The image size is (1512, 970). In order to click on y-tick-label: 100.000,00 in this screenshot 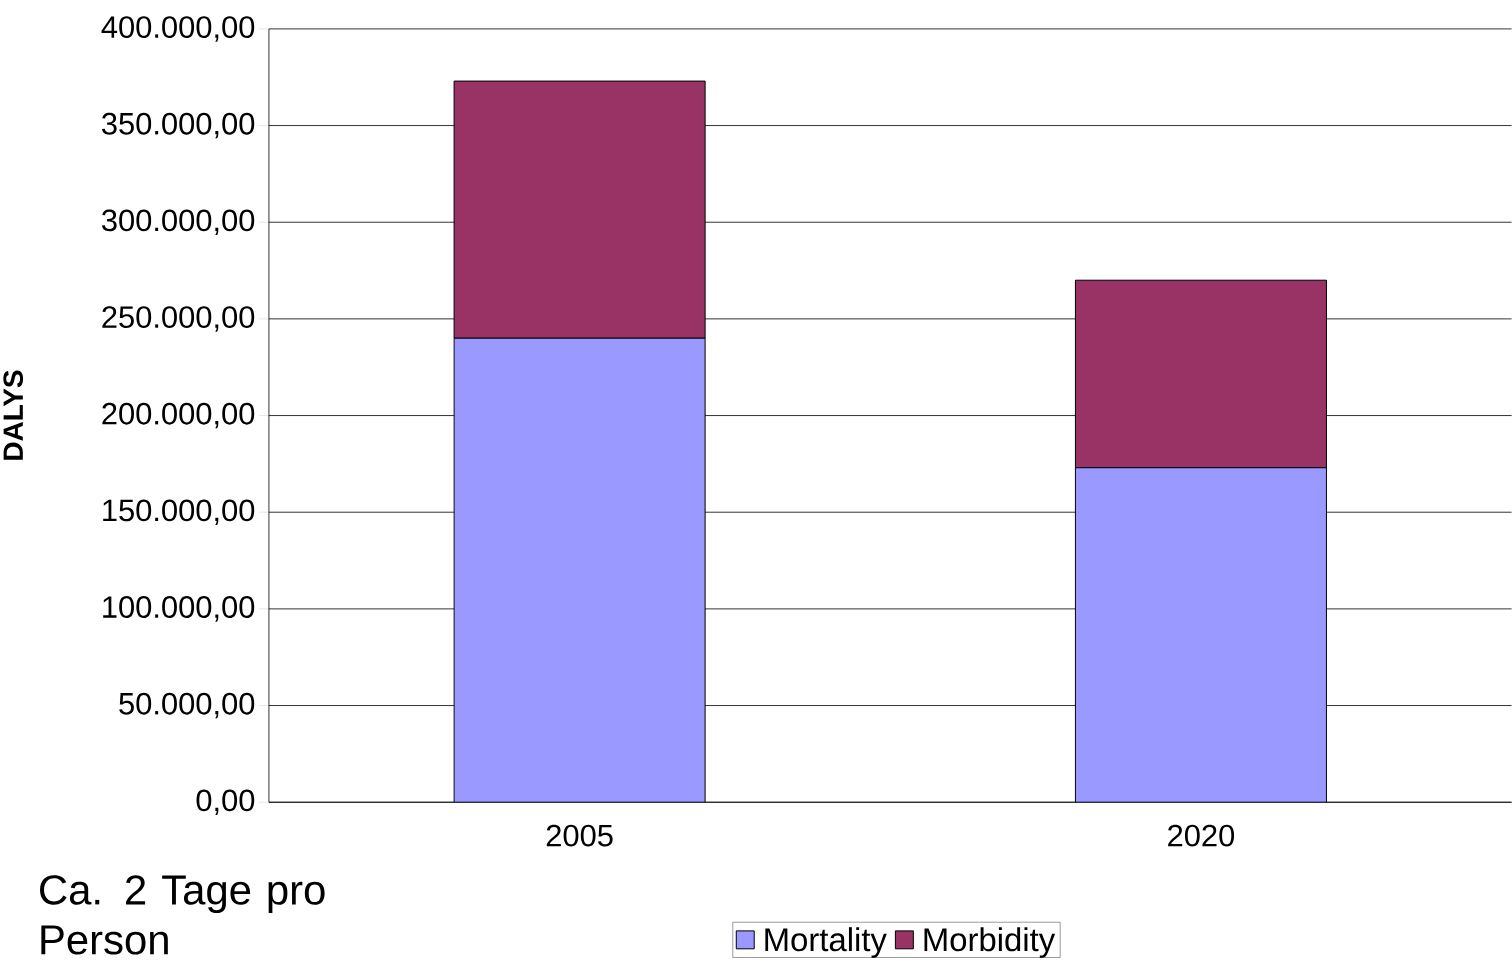, I will do `click(179, 609)`.